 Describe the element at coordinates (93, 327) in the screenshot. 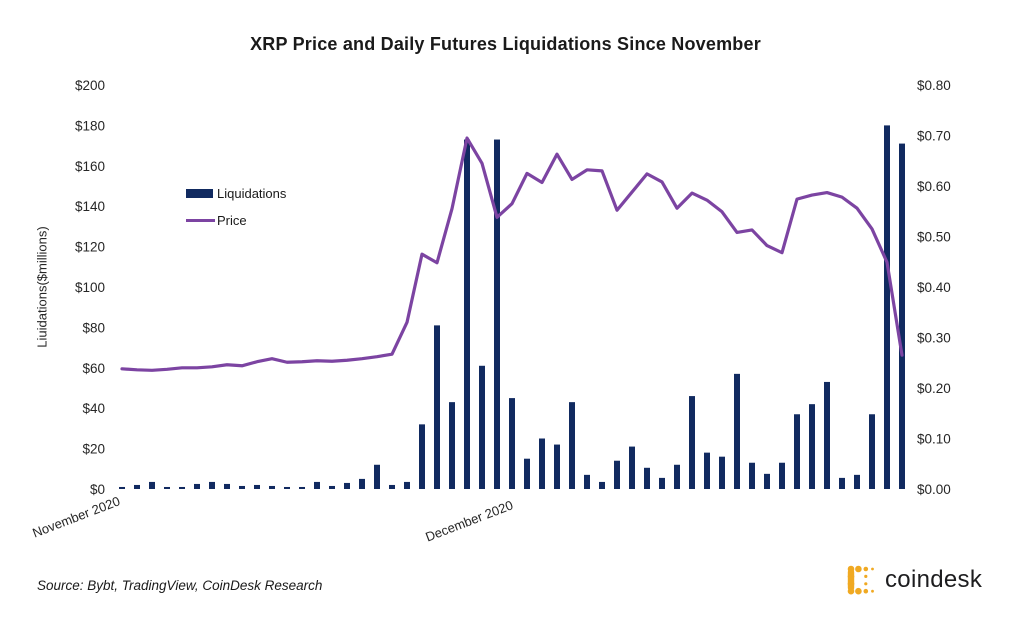

I see `svg-text: $80` at that location.